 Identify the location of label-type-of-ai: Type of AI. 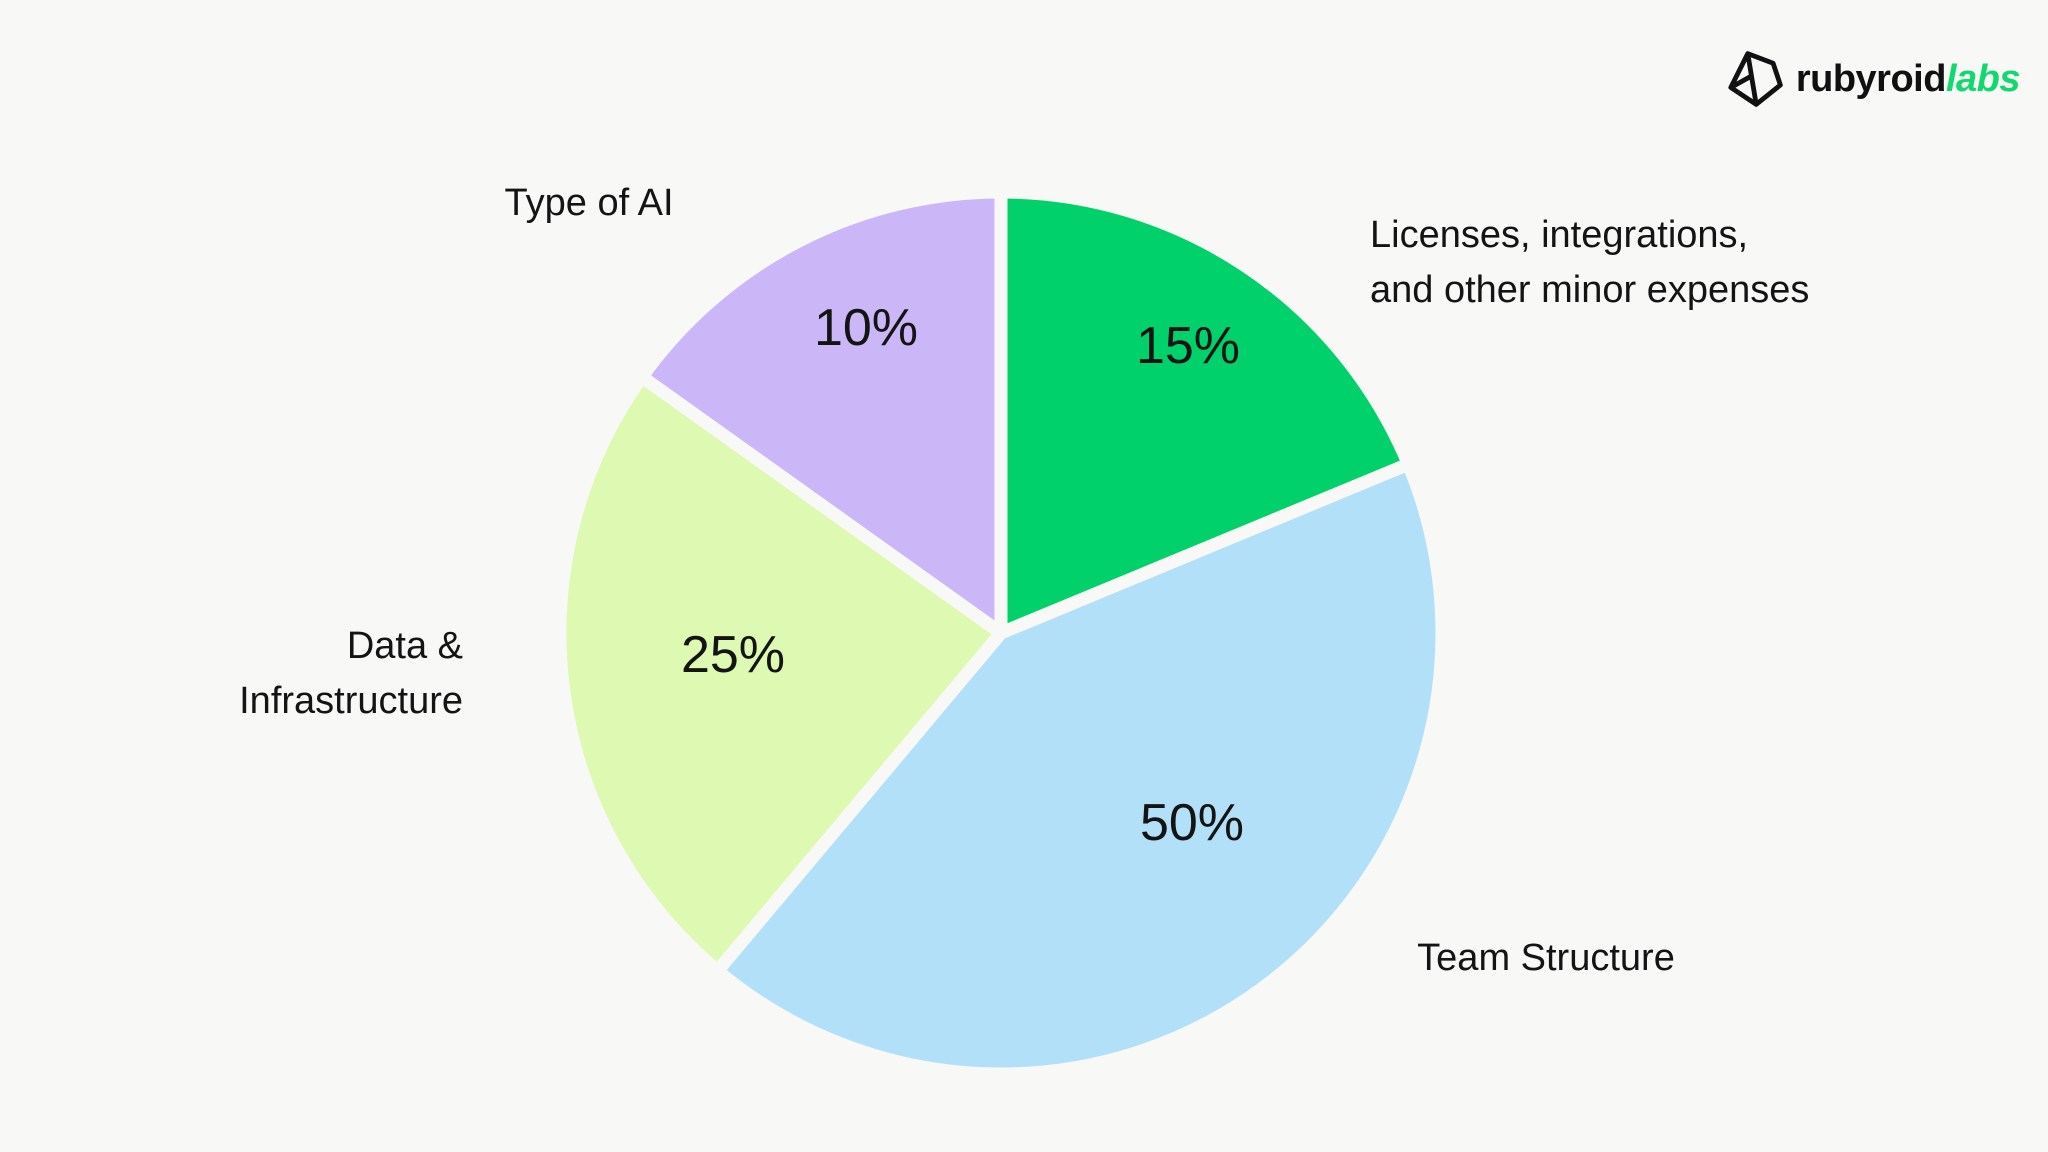
(589, 203).